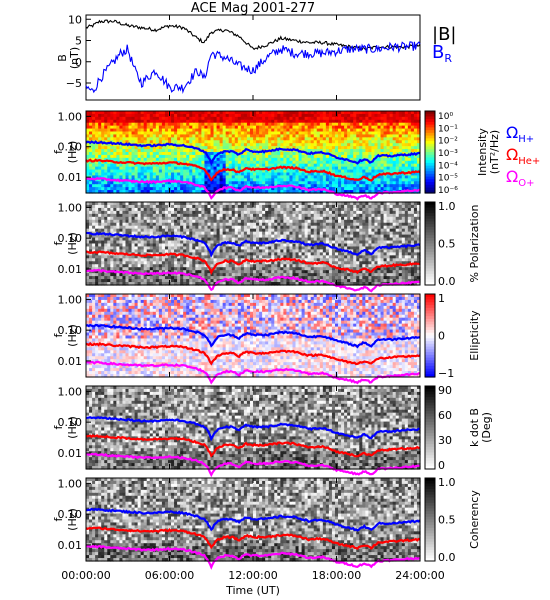 The width and height of the screenshot is (550, 600). What do you see at coordinates (448, 142) in the screenshot?
I see `colorbar-tick-label: 10⁻²` at bounding box center [448, 142].